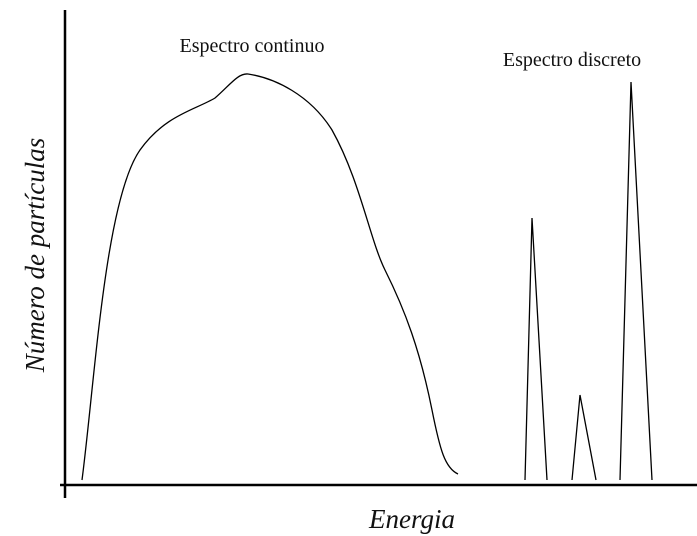 This screenshot has width=697, height=536. I want to click on discrete-label: Espectro discreto, so click(572, 60).